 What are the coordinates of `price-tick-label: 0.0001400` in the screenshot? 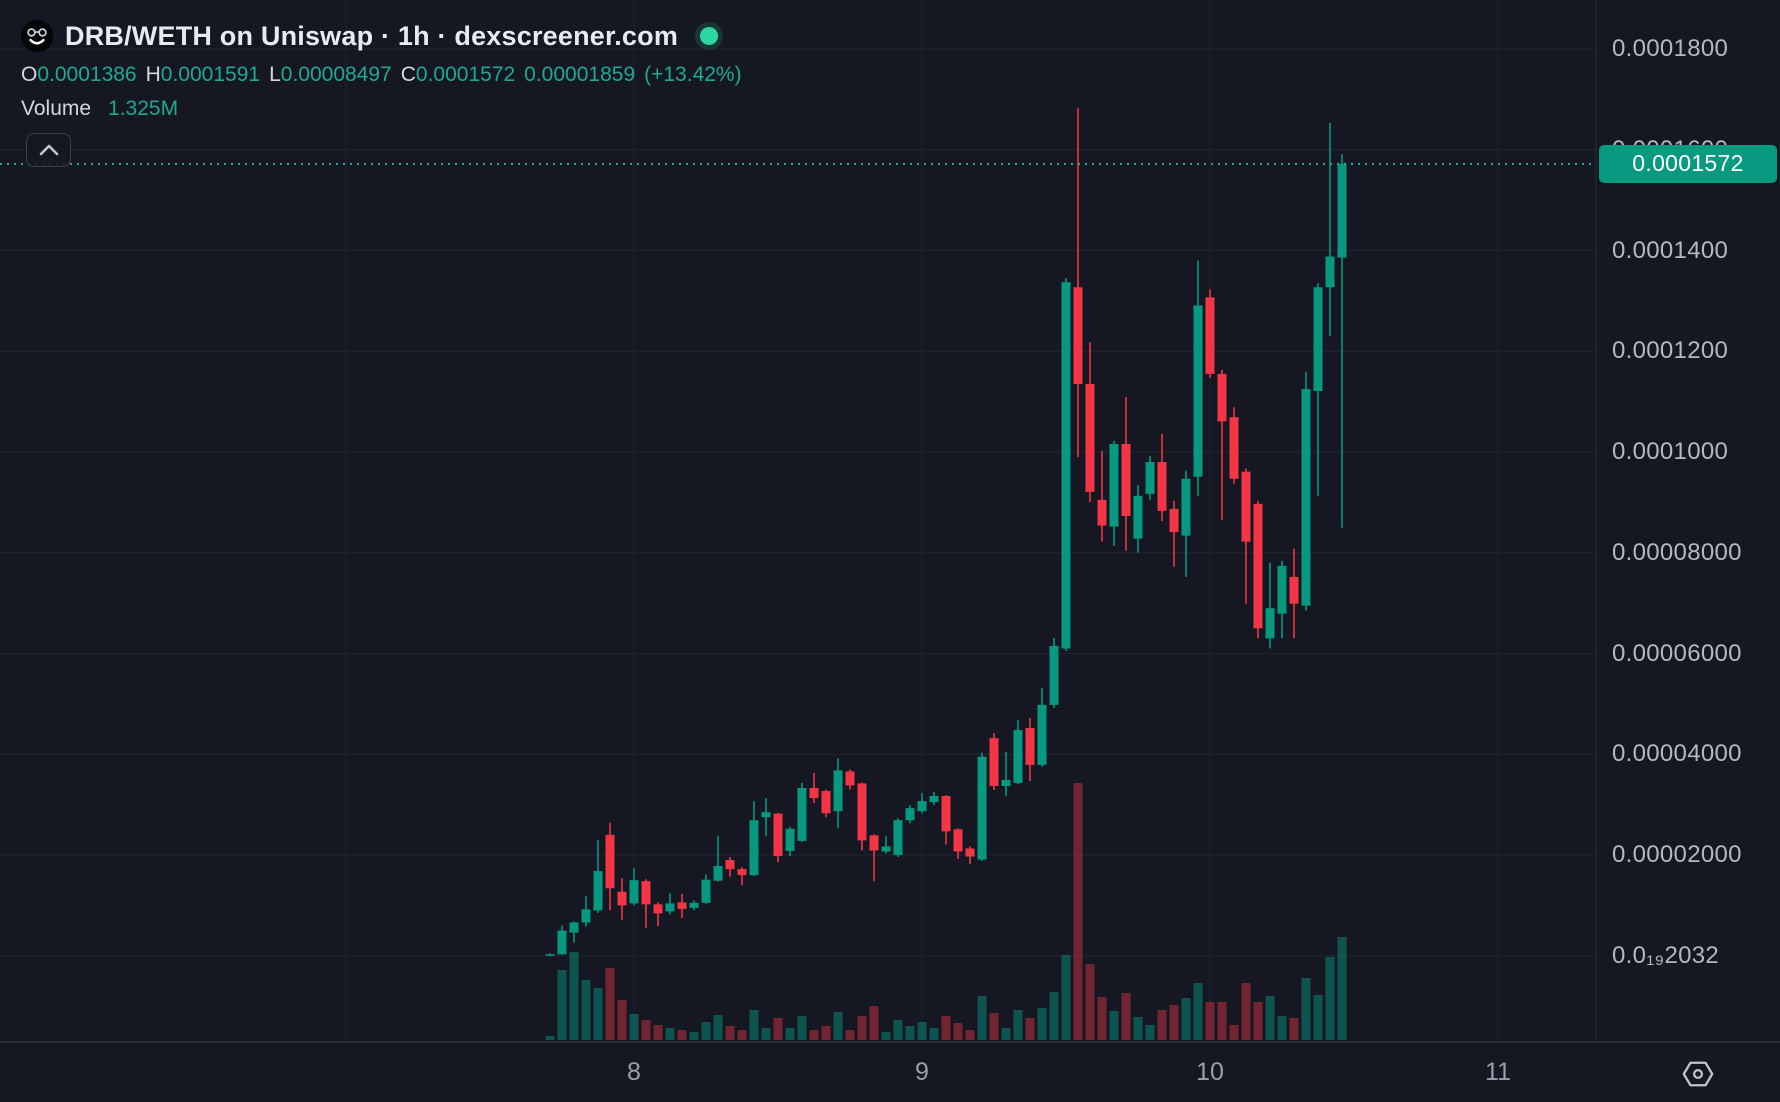 It's located at (1670, 250).